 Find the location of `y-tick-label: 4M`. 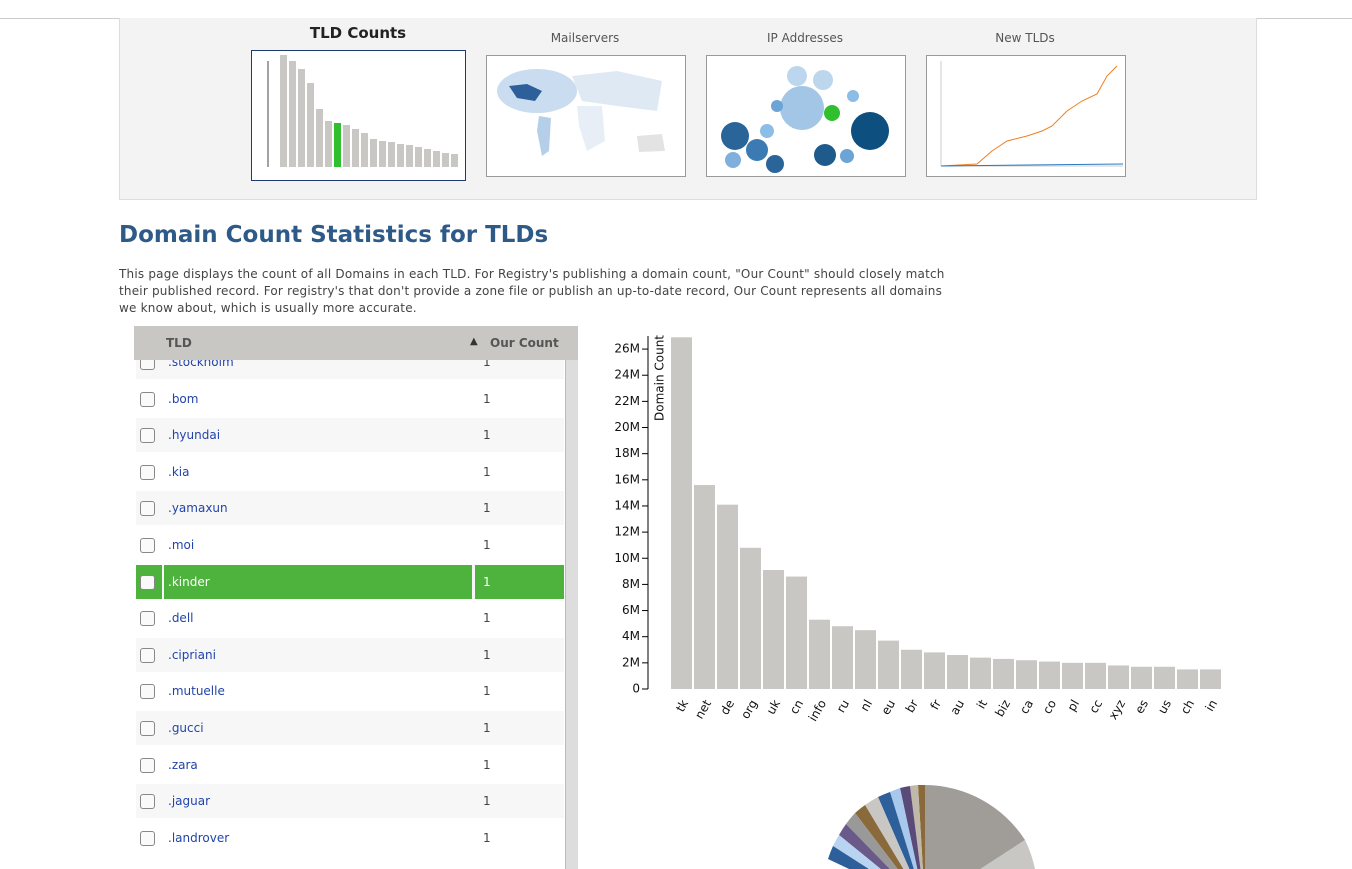

y-tick-label: 4M is located at coordinates (631, 636).